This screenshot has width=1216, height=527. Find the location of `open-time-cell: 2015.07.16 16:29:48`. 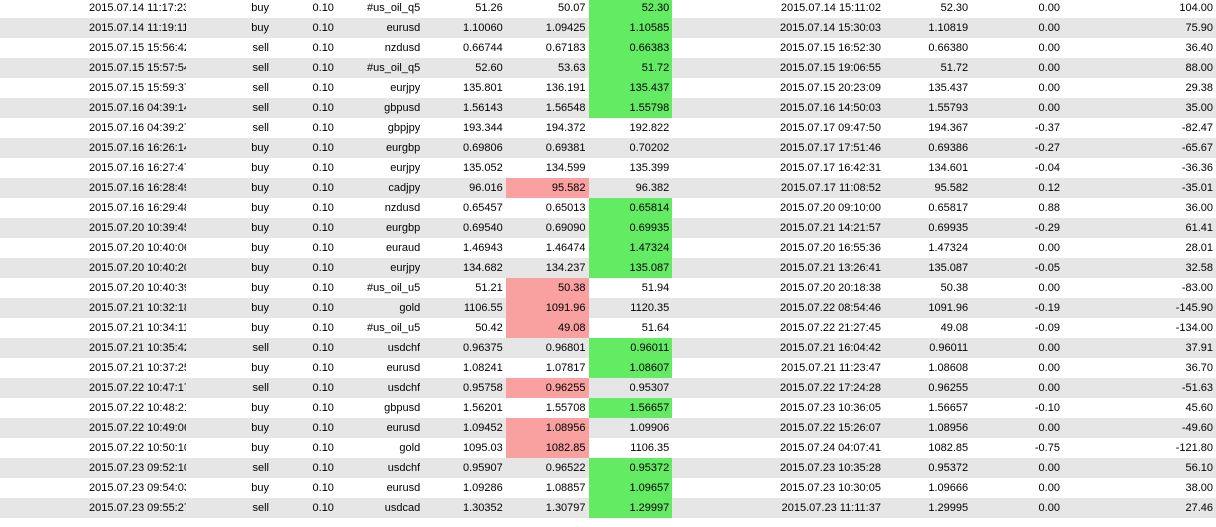

open-time-cell: 2015.07.16 16:29:48 is located at coordinates (137, 208).